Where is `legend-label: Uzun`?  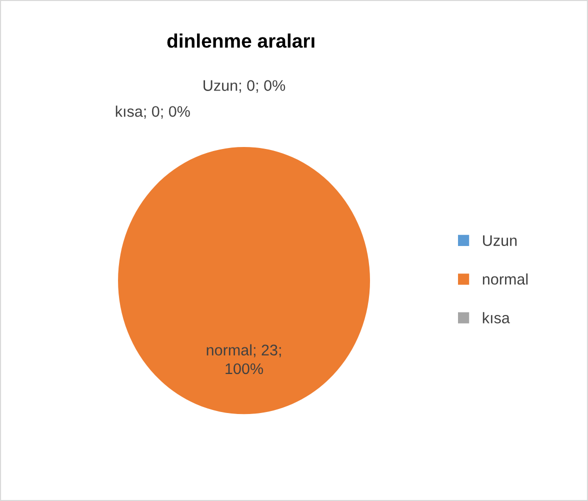
legend-label: Uzun is located at coordinates (500, 240).